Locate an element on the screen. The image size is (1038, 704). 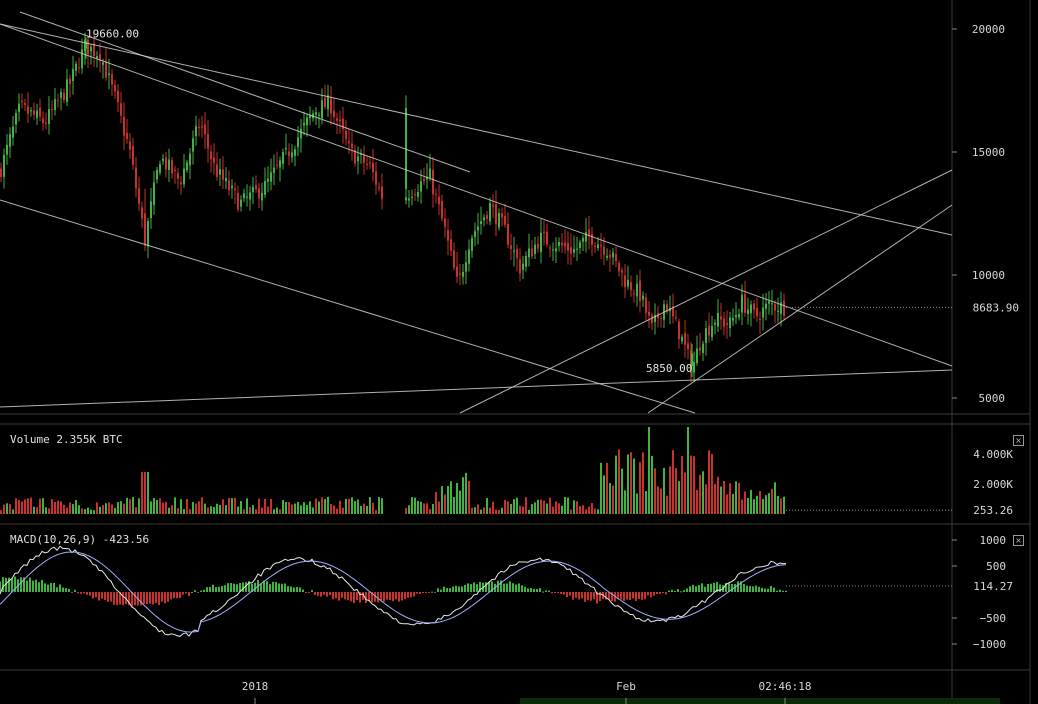
time-tick-label: 2018 is located at coordinates (255, 686).